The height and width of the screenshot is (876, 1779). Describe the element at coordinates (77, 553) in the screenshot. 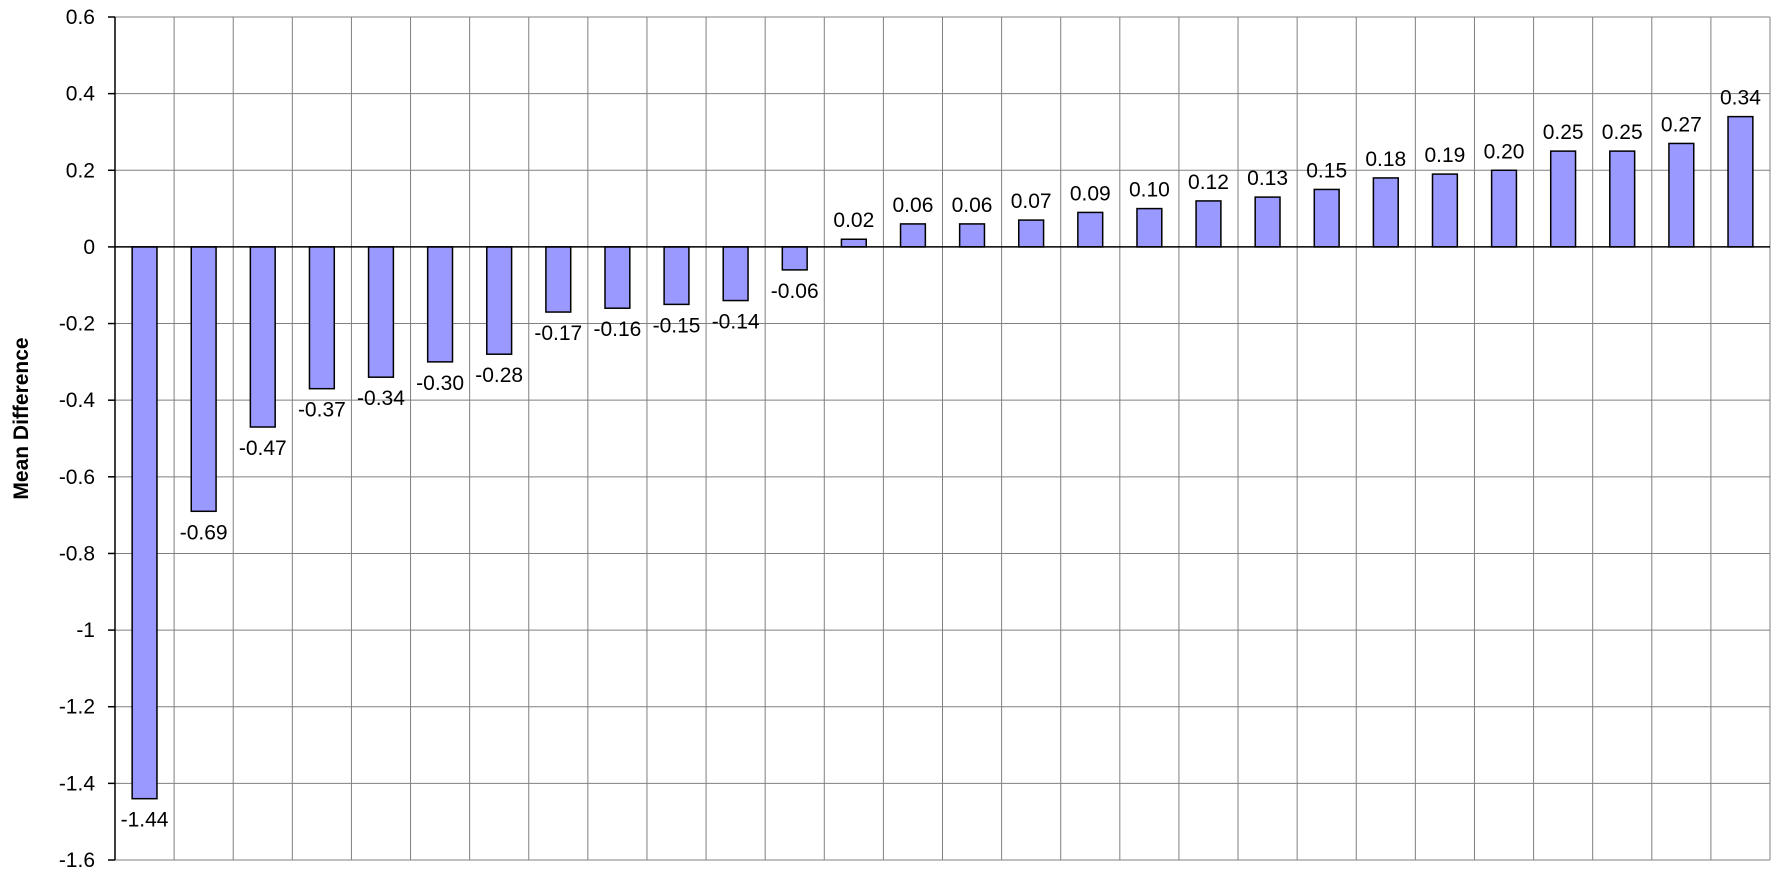

I see `y-tick-label: -0.8` at that location.